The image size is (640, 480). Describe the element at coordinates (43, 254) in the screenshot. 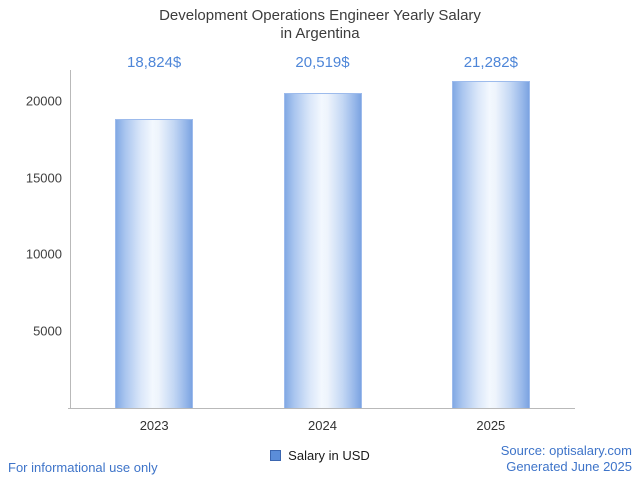

I see `y-tick-label-10000: 10000` at that location.